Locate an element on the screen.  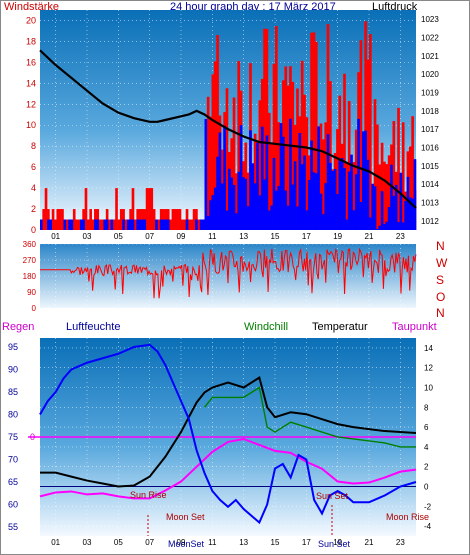
humidity-tick-label: 85 is located at coordinates (13, 392).